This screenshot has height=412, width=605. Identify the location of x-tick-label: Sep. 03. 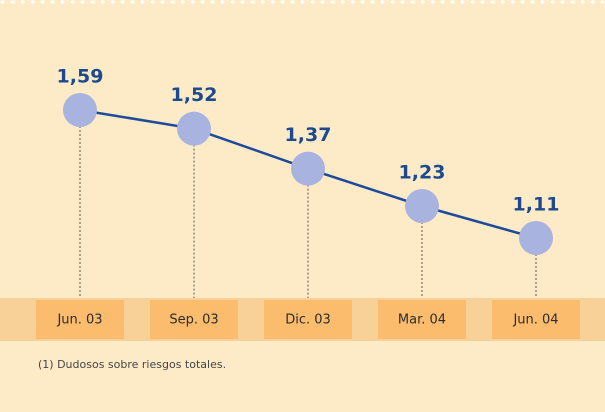
(193, 320).